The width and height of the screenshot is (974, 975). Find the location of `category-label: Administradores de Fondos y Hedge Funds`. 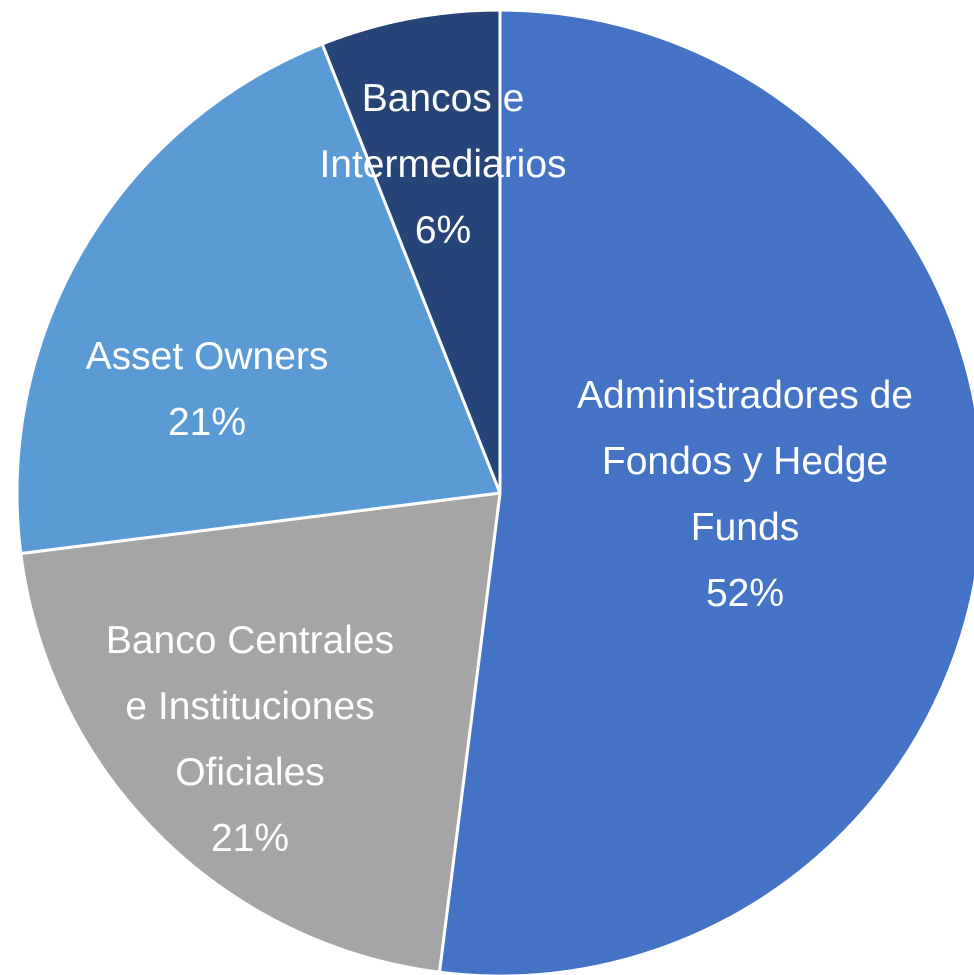

category-label: Administradores de Fondos y Hedge Funds is located at coordinates (745, 461).